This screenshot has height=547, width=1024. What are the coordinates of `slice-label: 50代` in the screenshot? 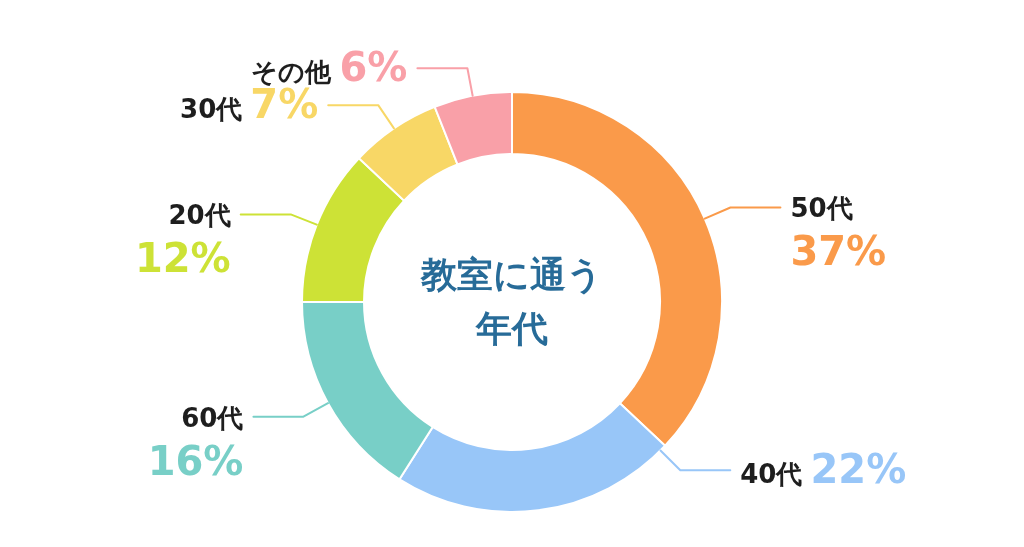 It's located at (821, 208).